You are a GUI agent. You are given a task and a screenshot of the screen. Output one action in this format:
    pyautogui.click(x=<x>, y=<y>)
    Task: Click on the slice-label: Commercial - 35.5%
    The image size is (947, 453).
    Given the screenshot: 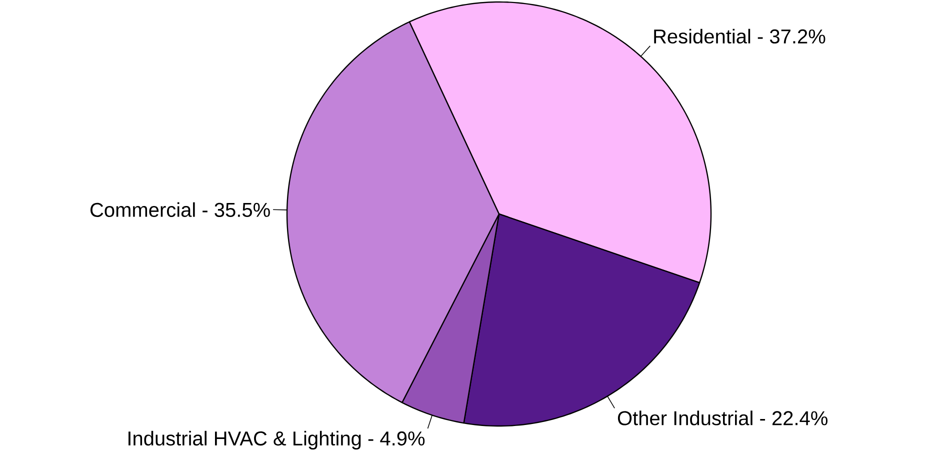 What is the action you would take?
    pyautogui.click(x=180, y=210)
    